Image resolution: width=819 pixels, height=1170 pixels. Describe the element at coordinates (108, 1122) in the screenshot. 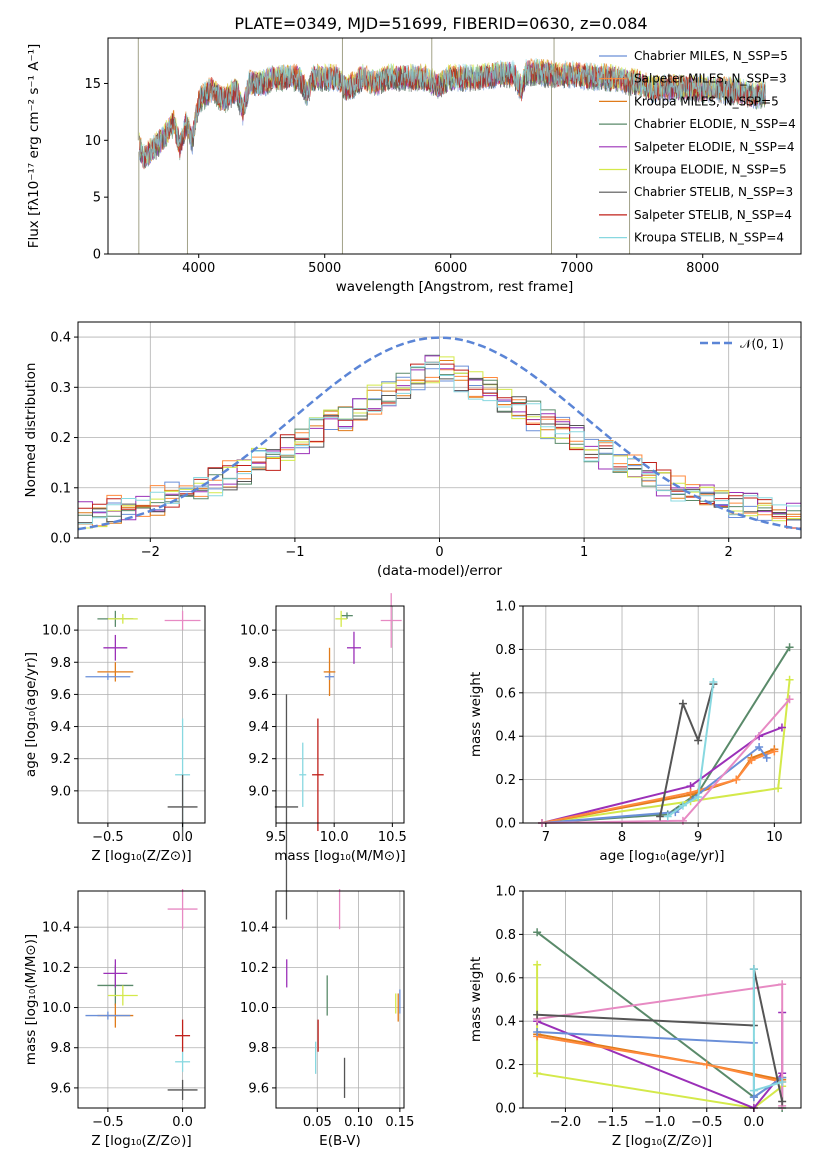

I see `x-tick-label: −0.5` at that location.